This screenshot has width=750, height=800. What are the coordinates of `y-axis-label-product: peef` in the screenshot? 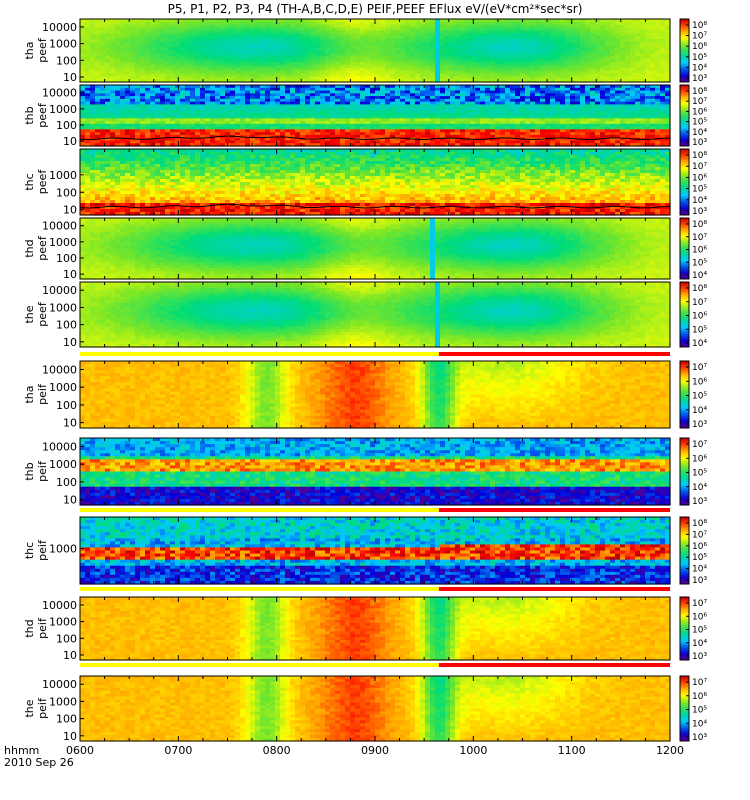 It's located at (42, 50).